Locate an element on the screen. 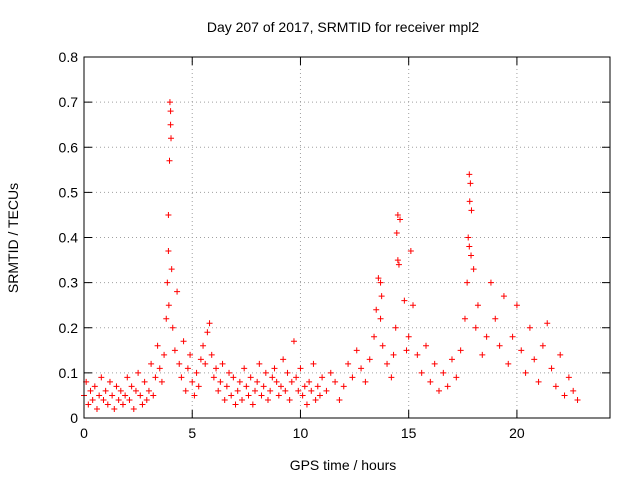 The width and height of the screenshot is (640, 480). y-tick-label: 0 is located at coordinates (74, 418).